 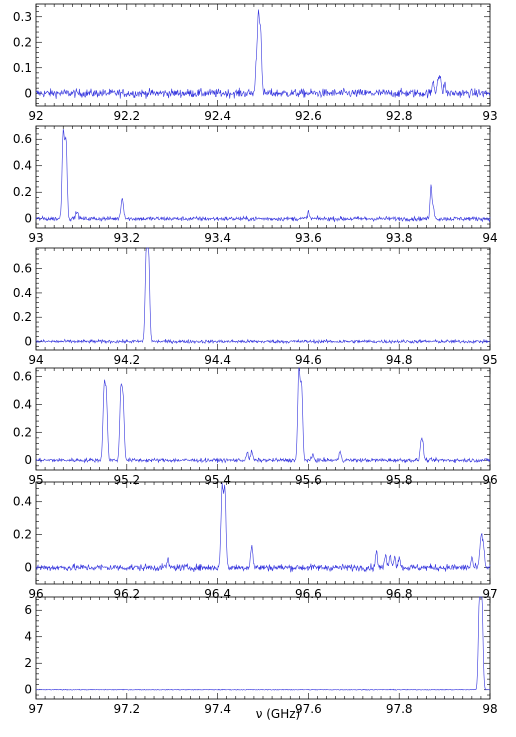 What do you see at coordinates (489, 709) in the screenshot?
I see `x-tick-label: 98` at bounding box center [489, 709].